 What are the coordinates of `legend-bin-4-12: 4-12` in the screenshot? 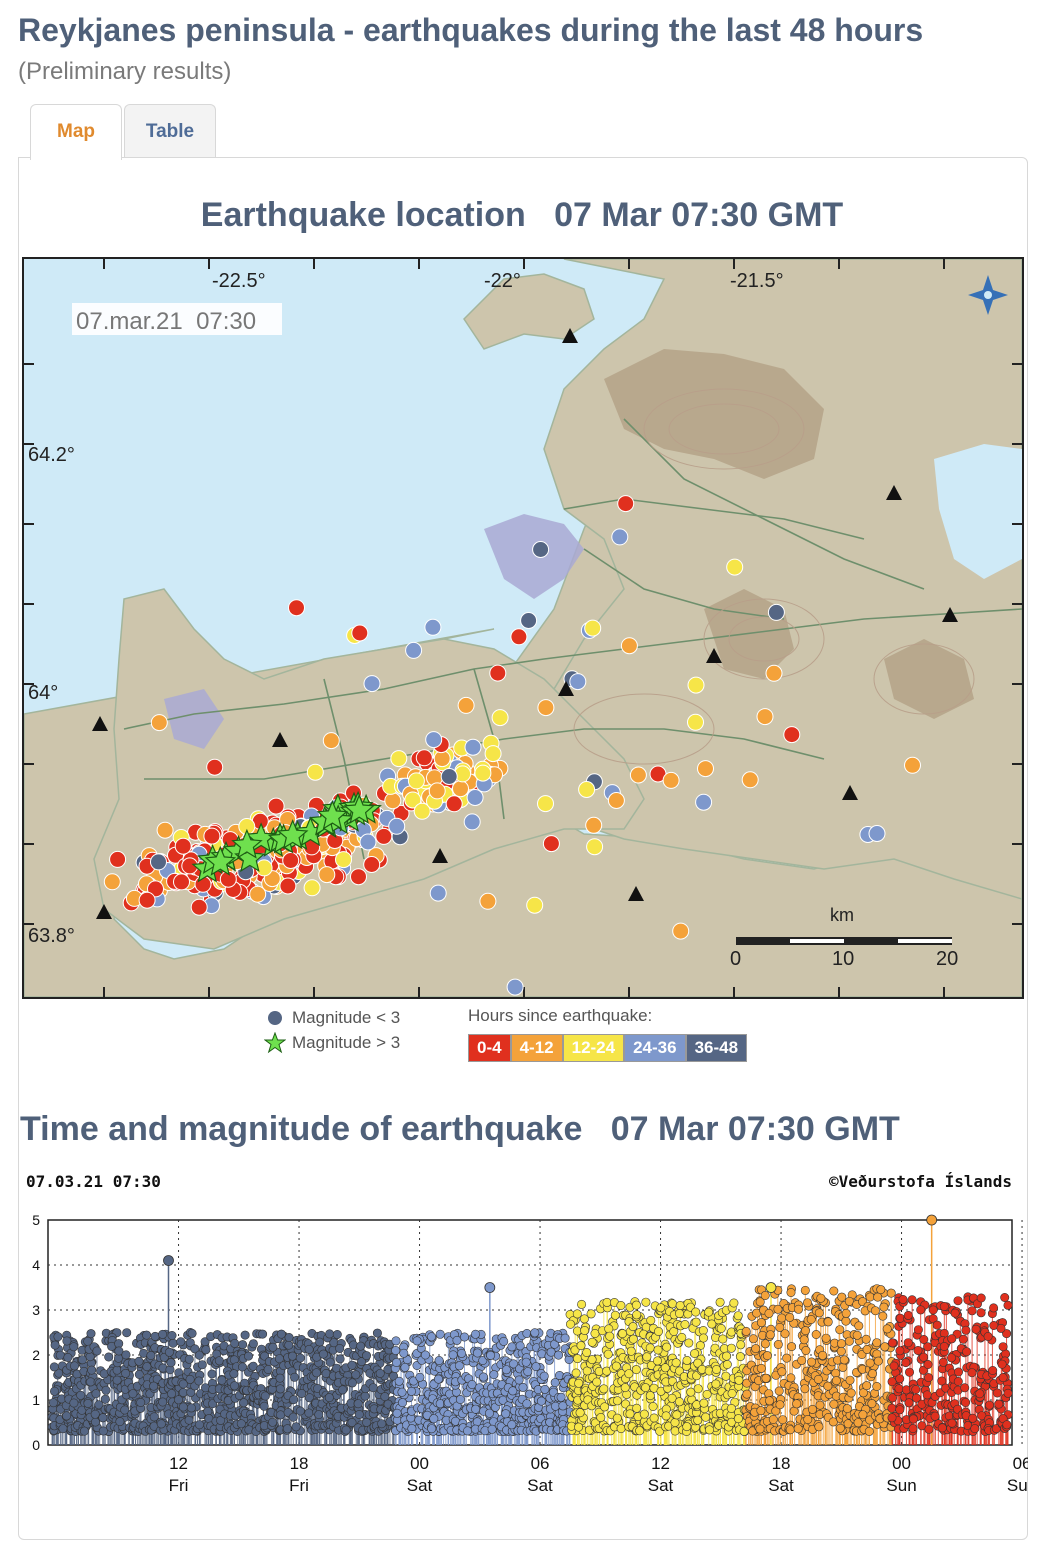 It's located at (536, 1048).